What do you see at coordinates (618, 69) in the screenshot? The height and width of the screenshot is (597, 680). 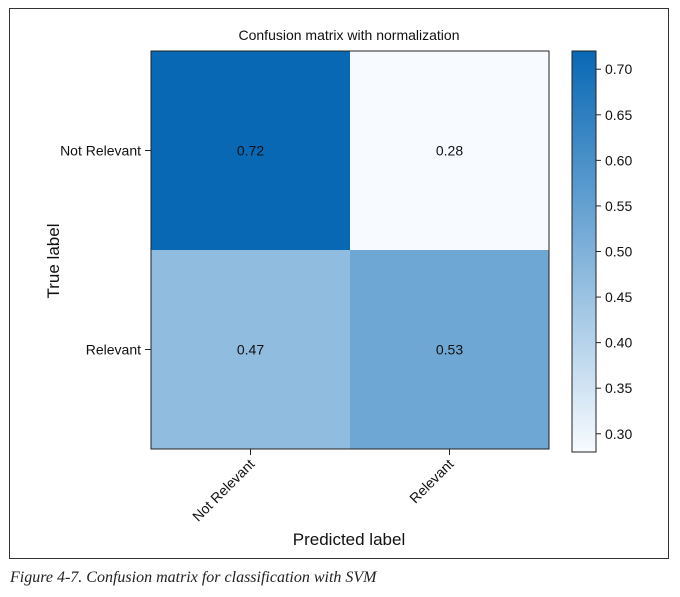 I see `colorbar-tick-label: 0.70` at bounding box center [618, 69].